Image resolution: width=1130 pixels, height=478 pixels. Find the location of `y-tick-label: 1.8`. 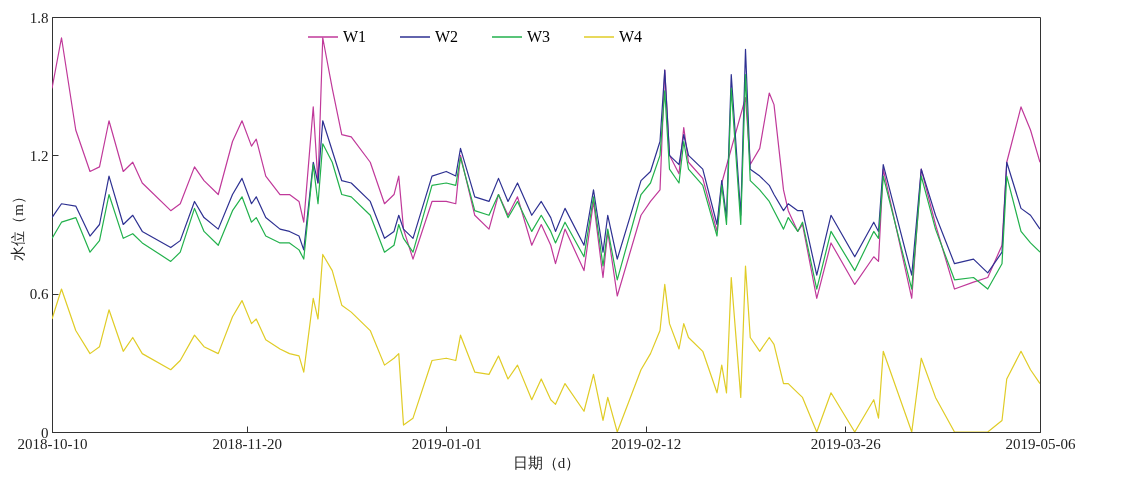

y-tick-label: 1.8 is located at coordinates (39, 17).